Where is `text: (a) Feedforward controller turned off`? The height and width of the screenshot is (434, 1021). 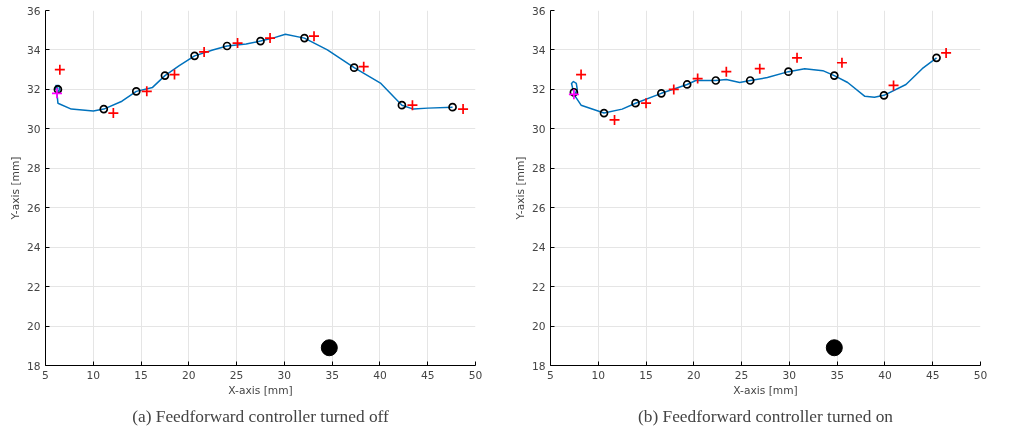
text: (a) Feedforward controller turned off is located at coordinates (261, 416).